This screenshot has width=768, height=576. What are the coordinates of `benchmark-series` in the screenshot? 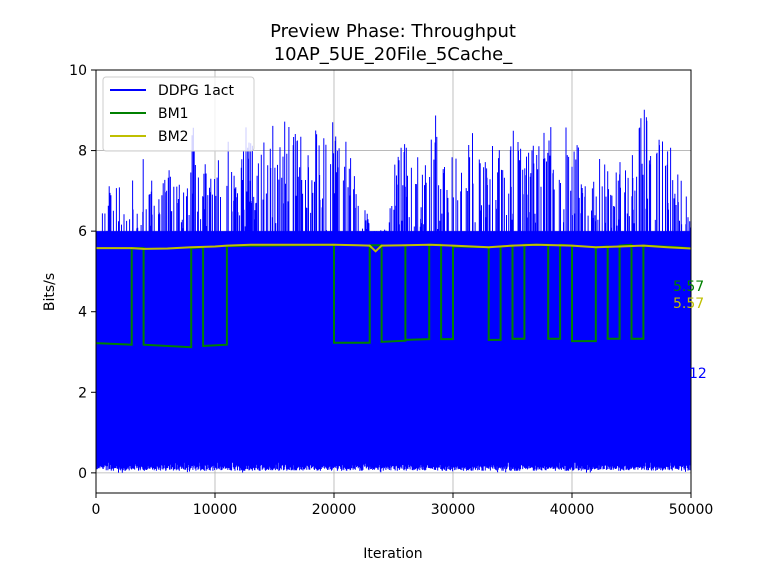 It's located at (393, 296).